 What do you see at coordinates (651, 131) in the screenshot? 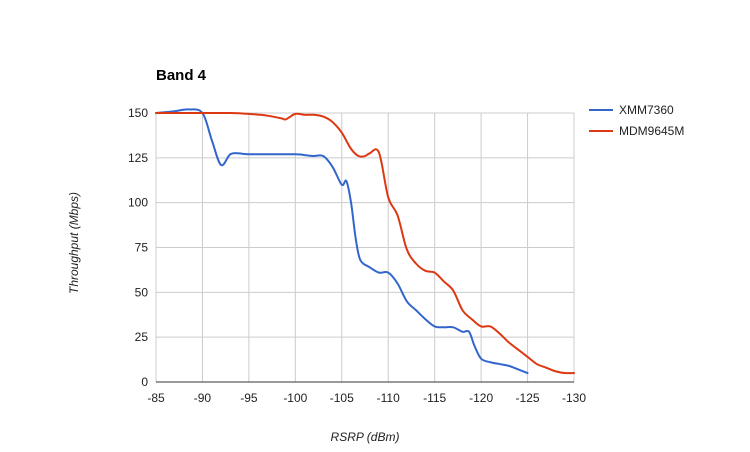
I see `legend-label-mdm9645m: MDM9645M` at bounding box center [651, 131].